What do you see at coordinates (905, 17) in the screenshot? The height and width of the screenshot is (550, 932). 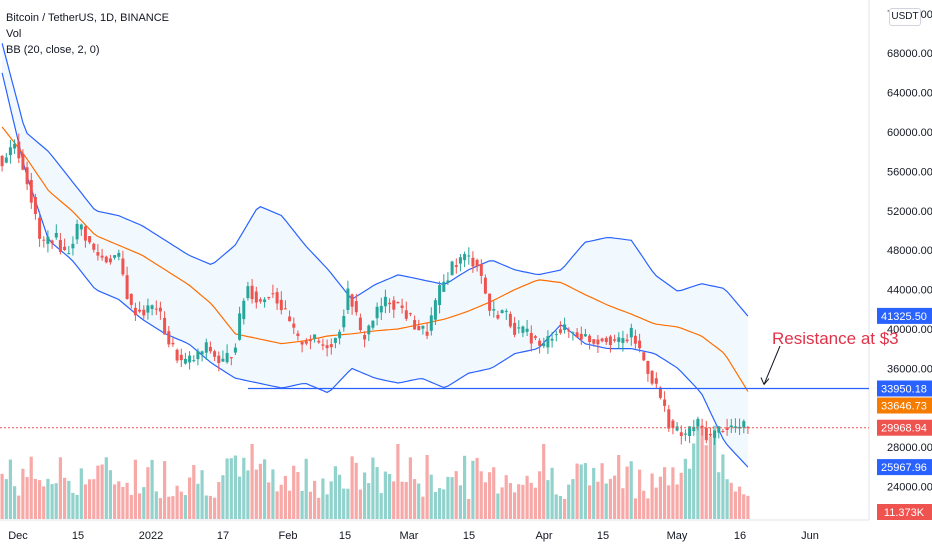 I see `currency-unit-label: USDT` at bounding box center [905, 17].